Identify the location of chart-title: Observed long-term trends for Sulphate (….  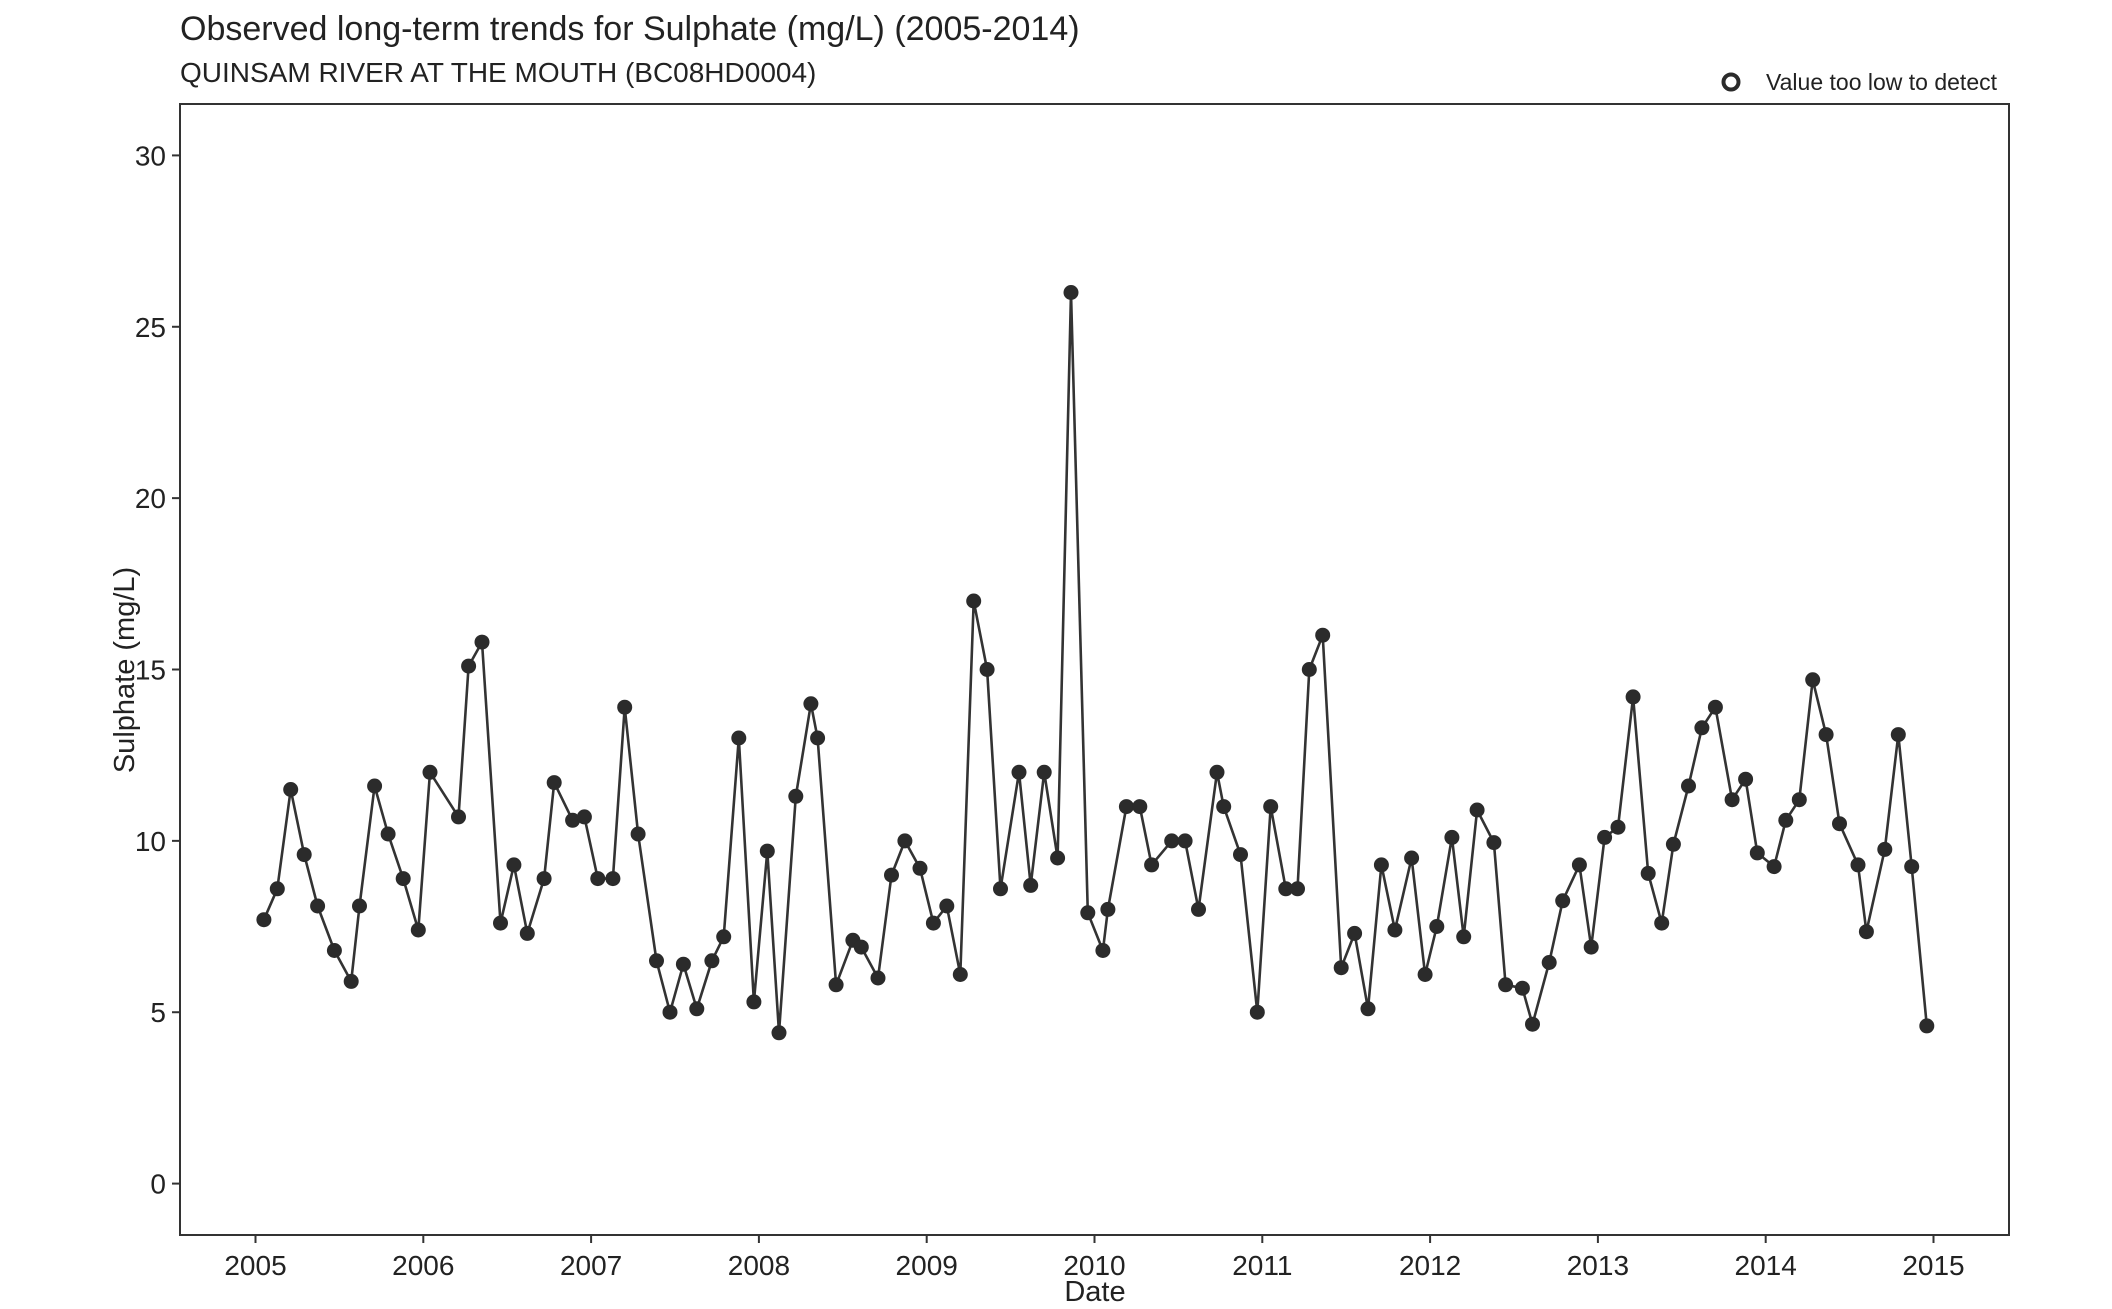
(630, 29).